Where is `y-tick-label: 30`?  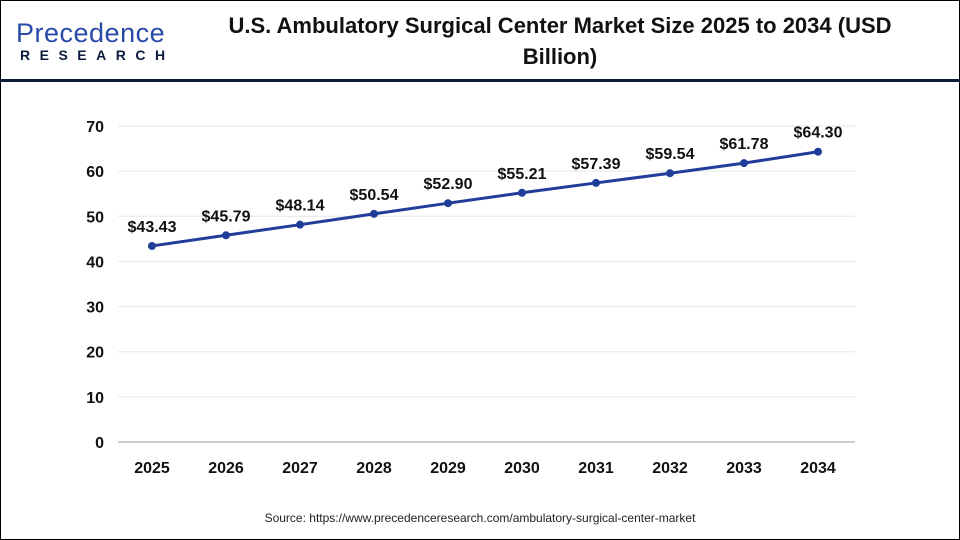 y-tick-label: 30 is located at coordinates (95, 308).